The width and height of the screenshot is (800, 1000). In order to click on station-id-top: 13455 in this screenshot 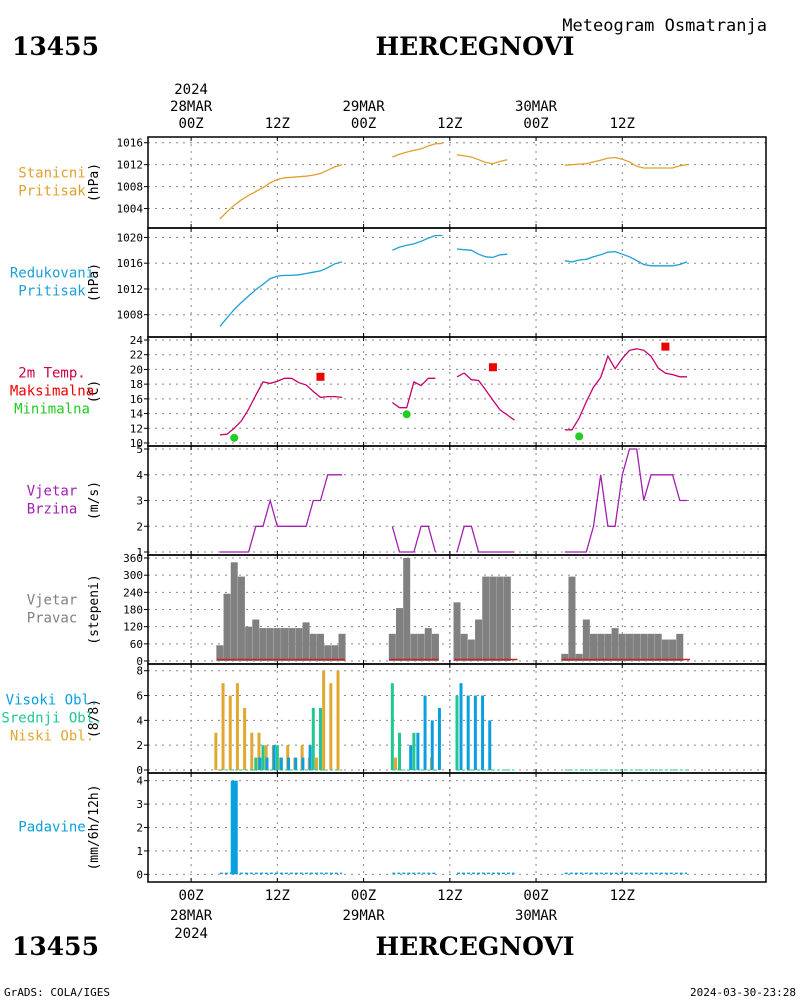, I will do `click(55, 46)`.